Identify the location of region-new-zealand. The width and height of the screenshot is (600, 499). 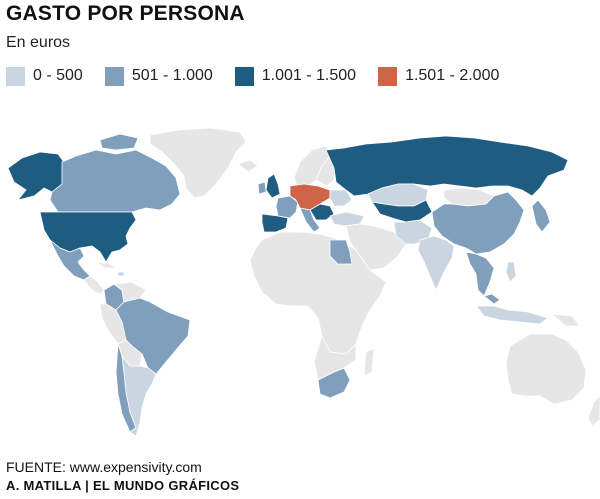
(593, 411).